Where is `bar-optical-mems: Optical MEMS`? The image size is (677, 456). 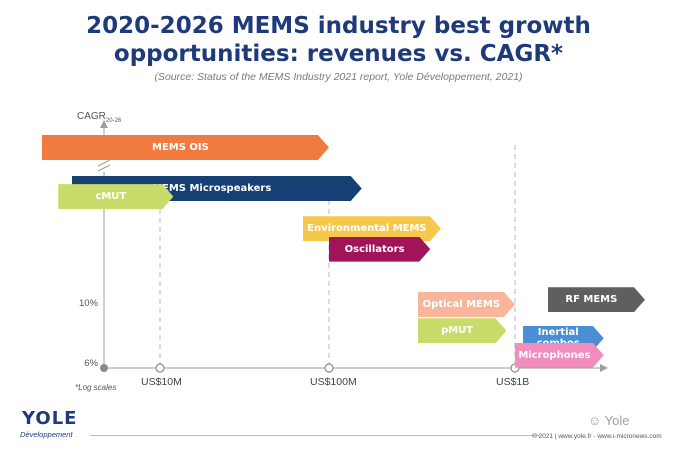
bar-optical-mems: Optical MEMS is located at coordinates (466, 304).